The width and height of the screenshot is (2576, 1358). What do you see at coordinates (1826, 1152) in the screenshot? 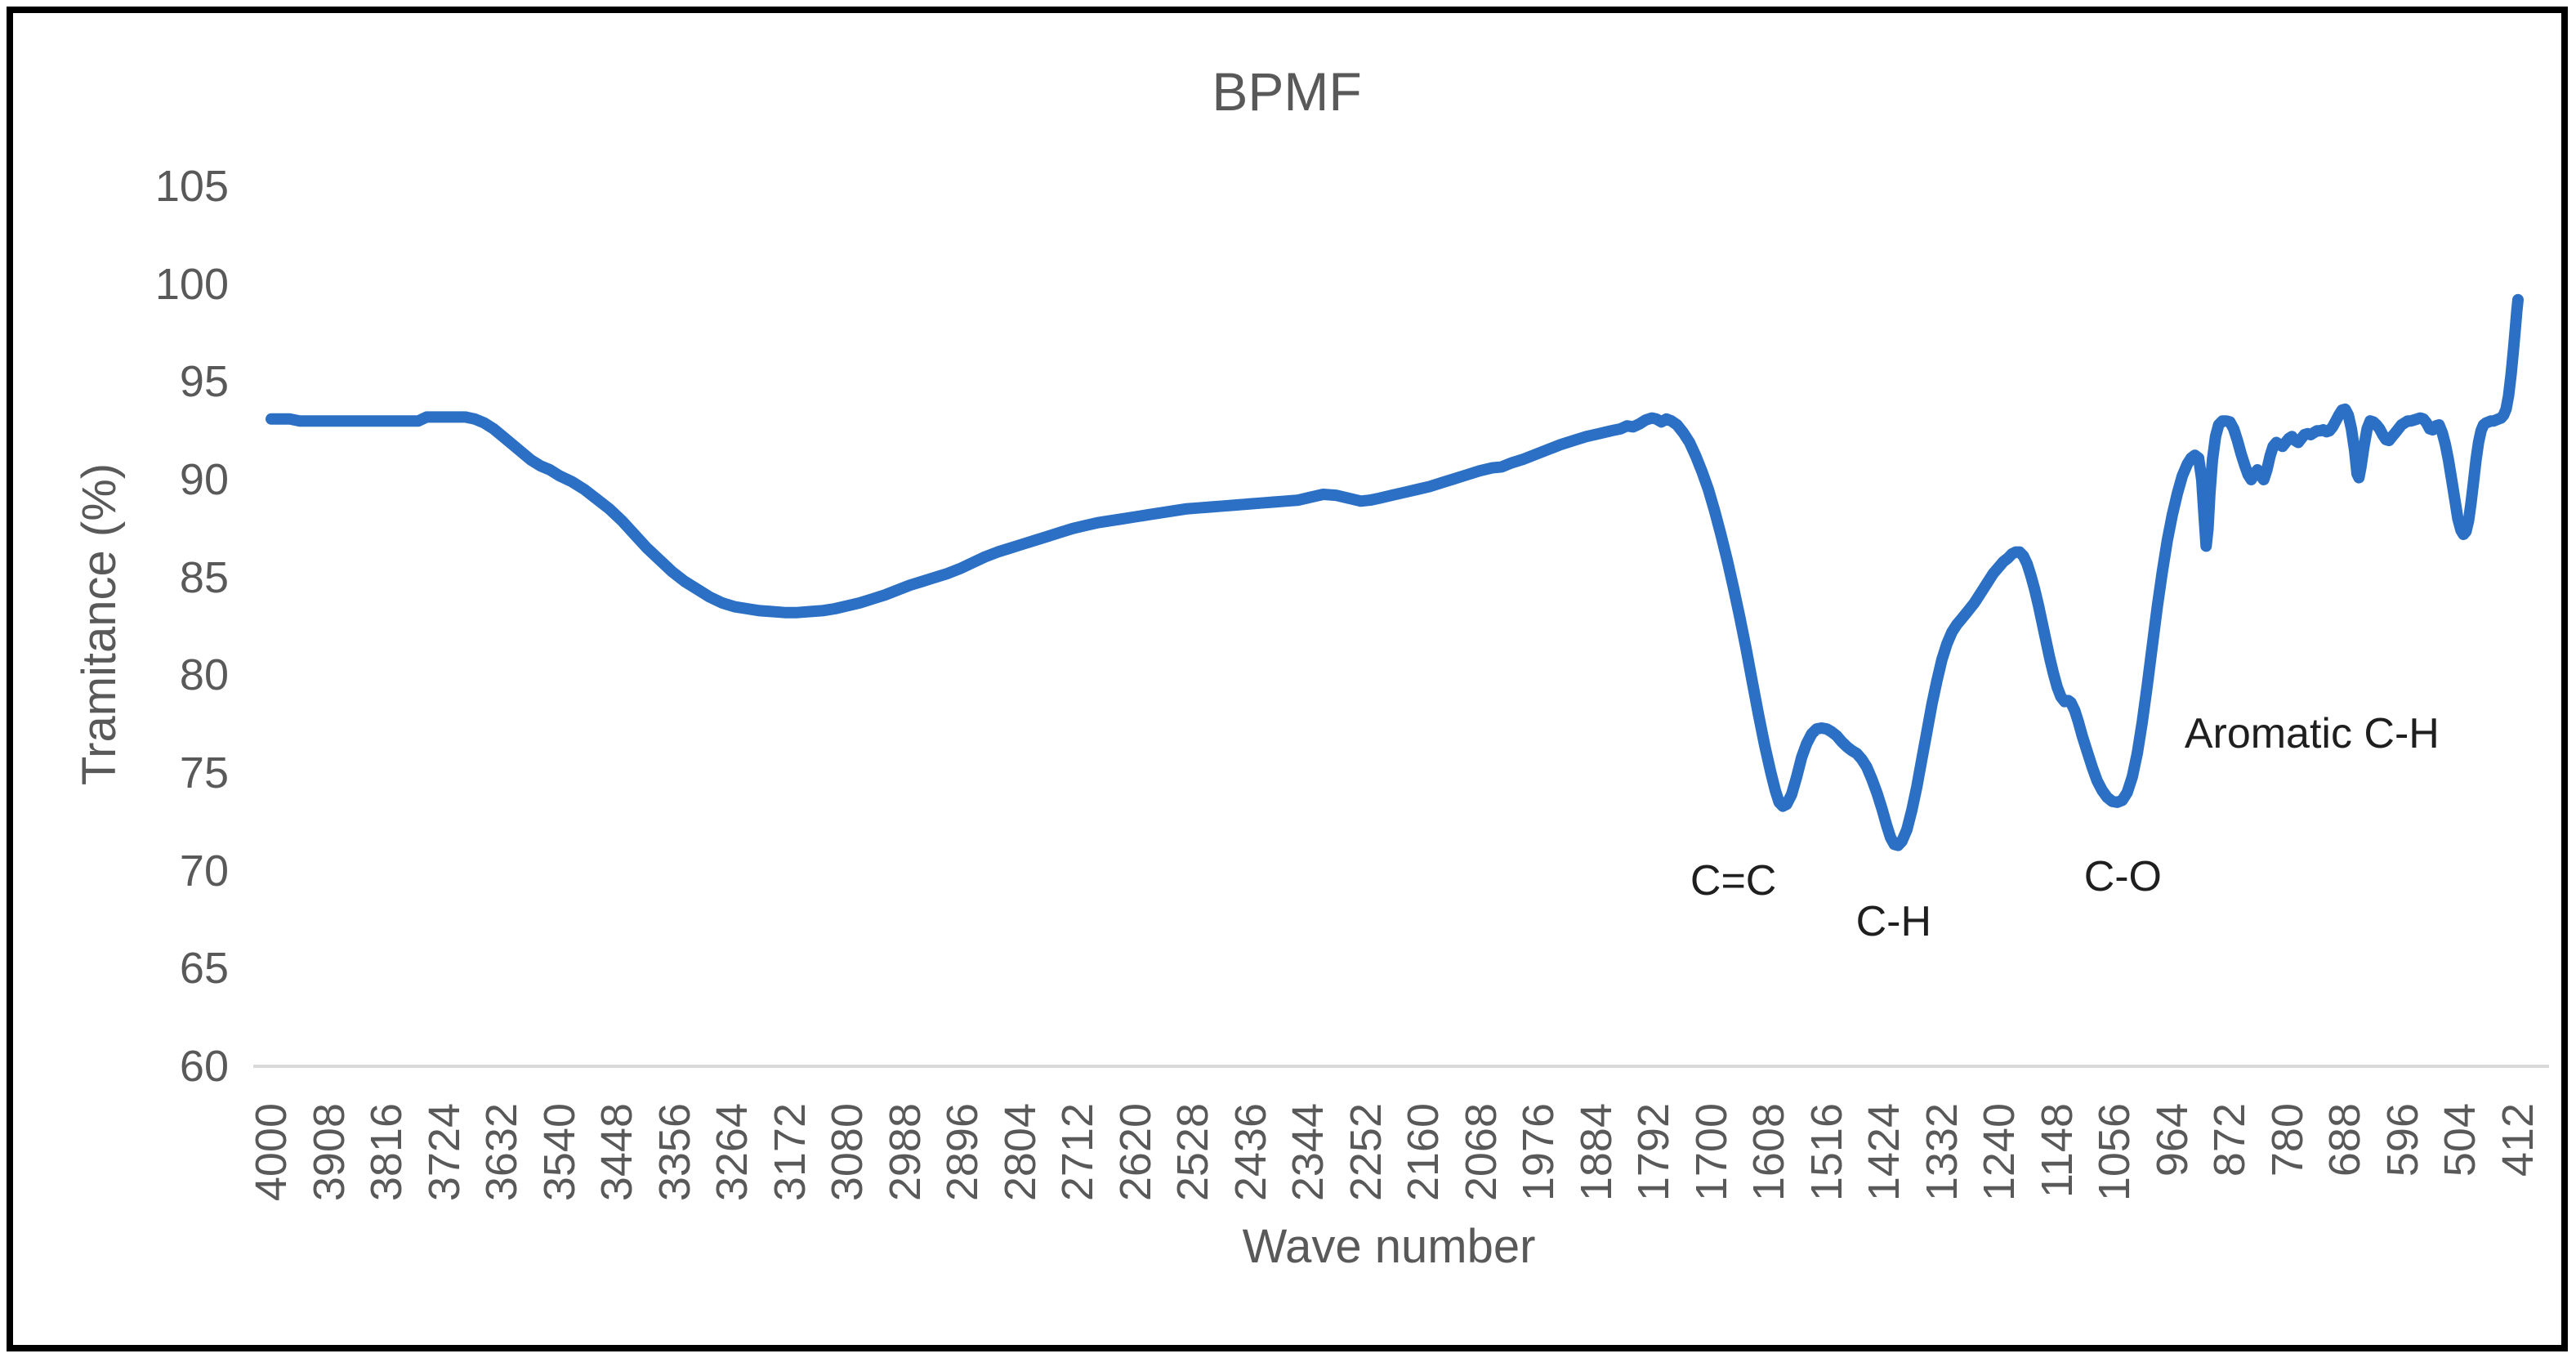
I see `x-tick-label: 1516` at bounding box center [1826, 1152].